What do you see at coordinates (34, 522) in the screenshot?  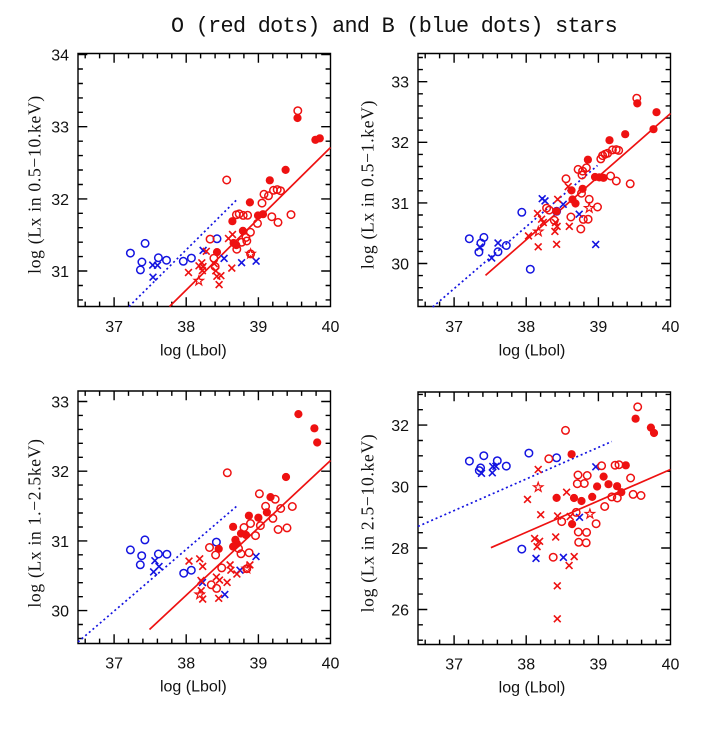 I see `svg-text: log (Lx in 1.−2.5keV)` at bounding box center [34, 522].